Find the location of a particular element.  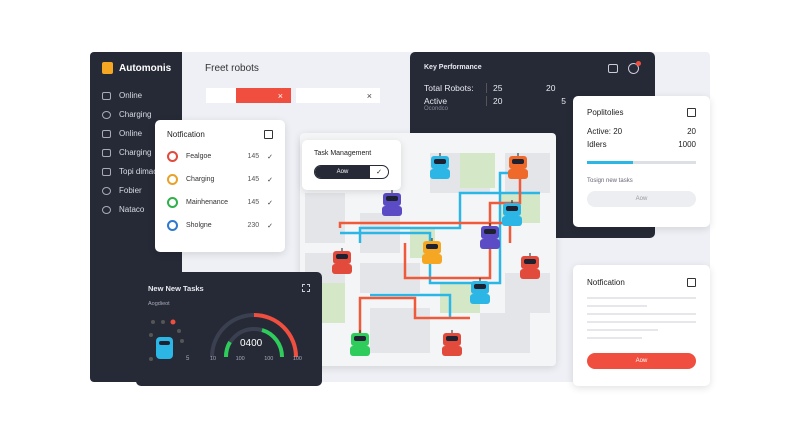

display-icon is located at coordinates (106, 152).